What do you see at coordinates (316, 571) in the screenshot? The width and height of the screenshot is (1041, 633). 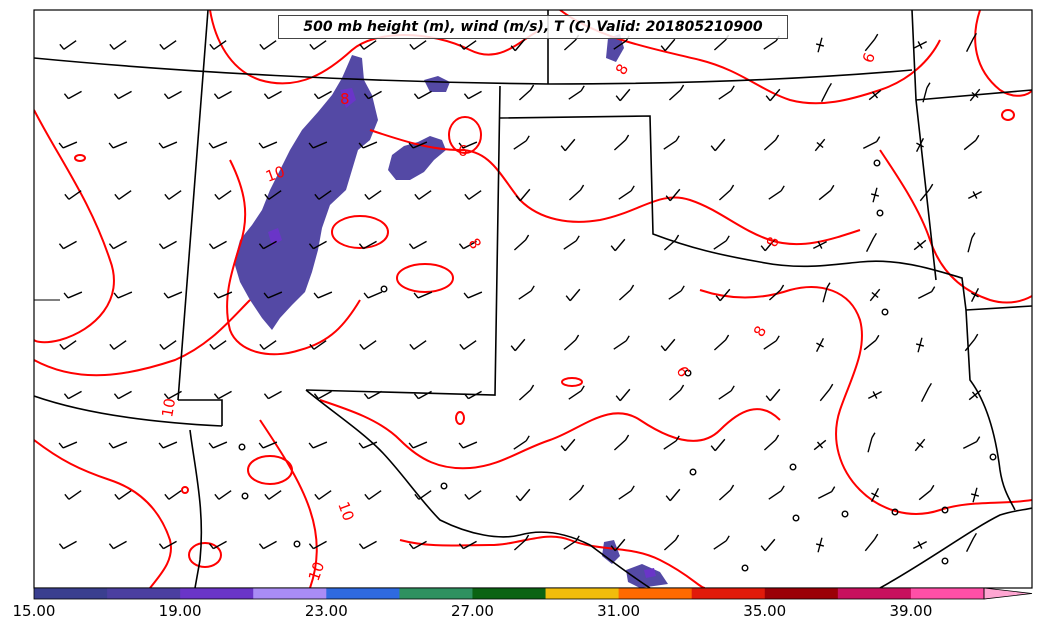 I see `contour-label: 10` at bounding box center [316, 571].